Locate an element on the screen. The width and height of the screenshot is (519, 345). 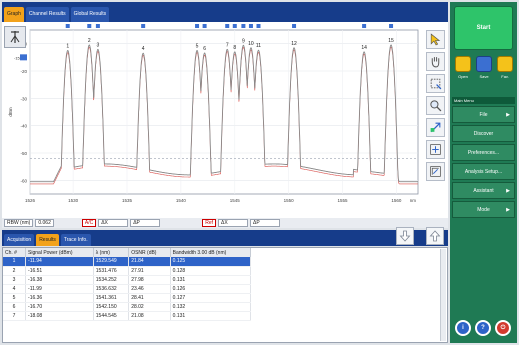
cell-bandwidth: 0.131 is located at coordinates (211, 280).